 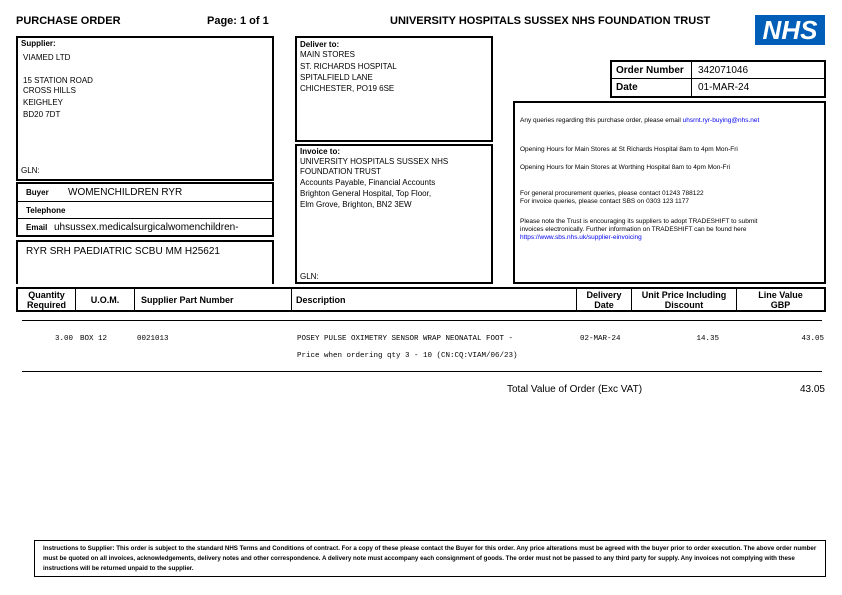 What do you see at coordinates (780, 299) in the screenshot?
I see `col-line-value: Line Value GBP` at bounding box center [780, 299].